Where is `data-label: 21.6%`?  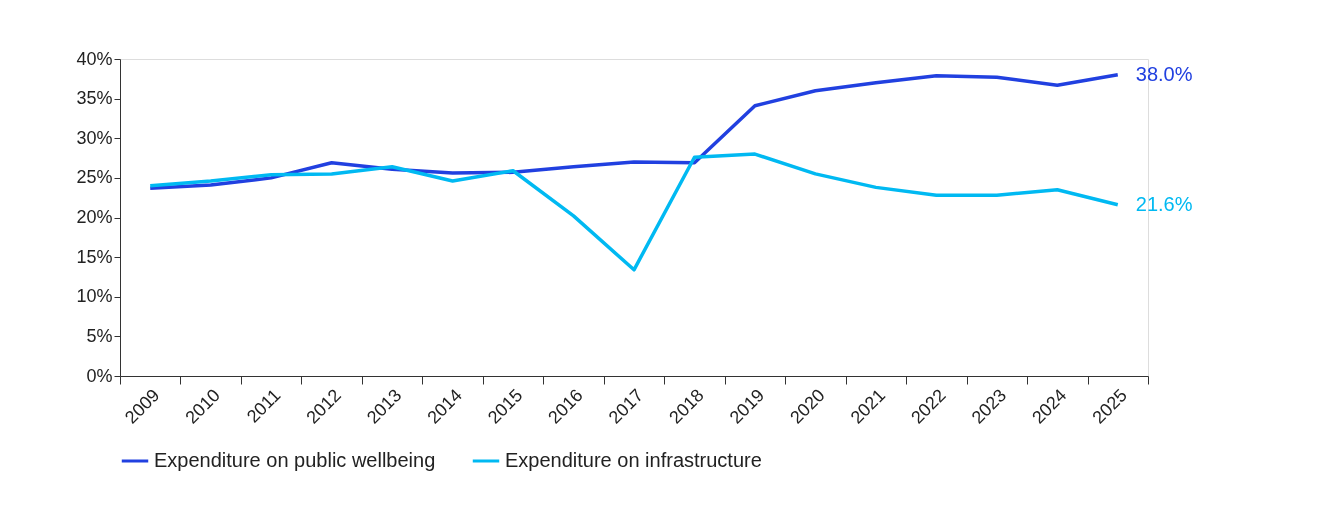
data-label: 21.6% is located at coordinates (1164, 203).